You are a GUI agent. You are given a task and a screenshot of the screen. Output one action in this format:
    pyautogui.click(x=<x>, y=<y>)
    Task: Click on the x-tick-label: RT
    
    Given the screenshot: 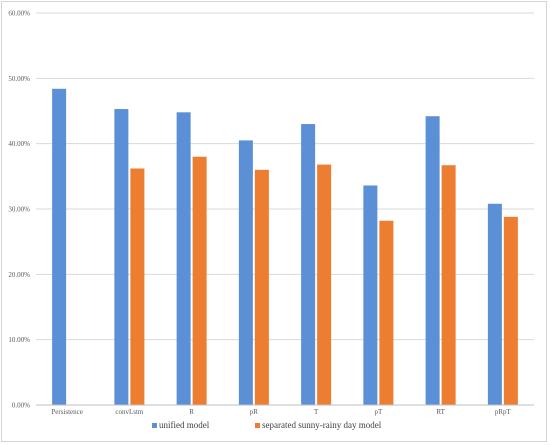 What is the action you would take?
    pyautogui.click(x=440, y=412)
    